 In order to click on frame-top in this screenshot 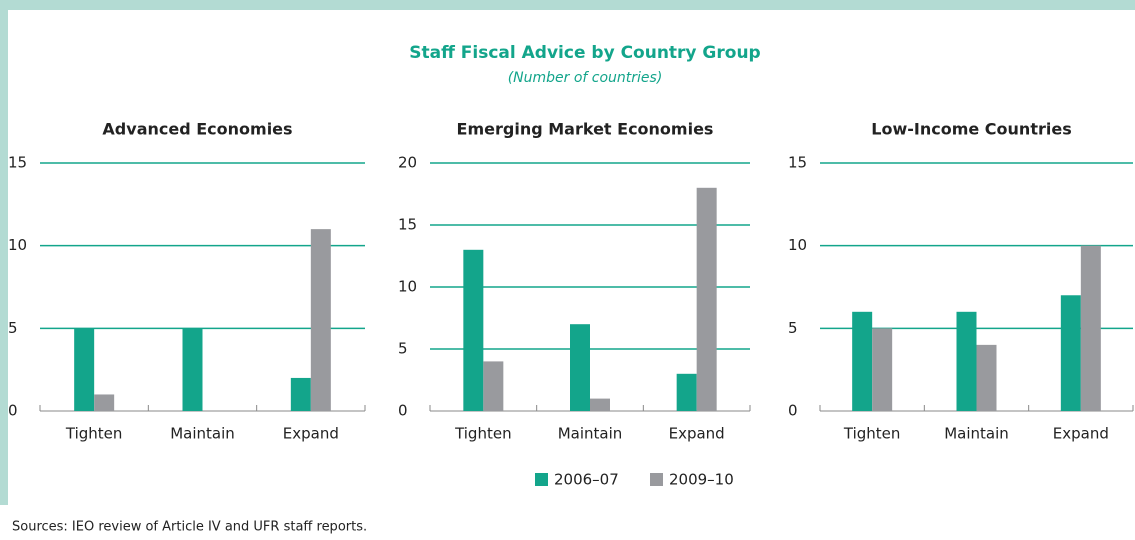, I will do `click(567, 5)`.